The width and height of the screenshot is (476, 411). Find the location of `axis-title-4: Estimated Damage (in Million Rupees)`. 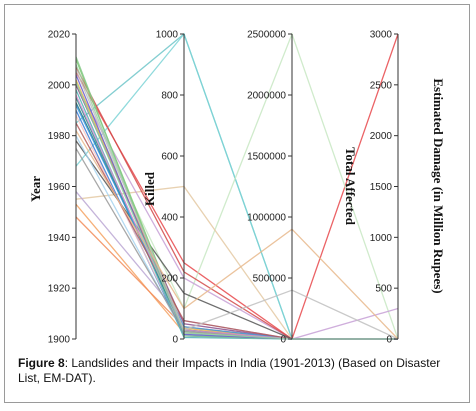

axis-title-4: Estimated Damage (in Million Rupees) is located at coordinates (438, 185).